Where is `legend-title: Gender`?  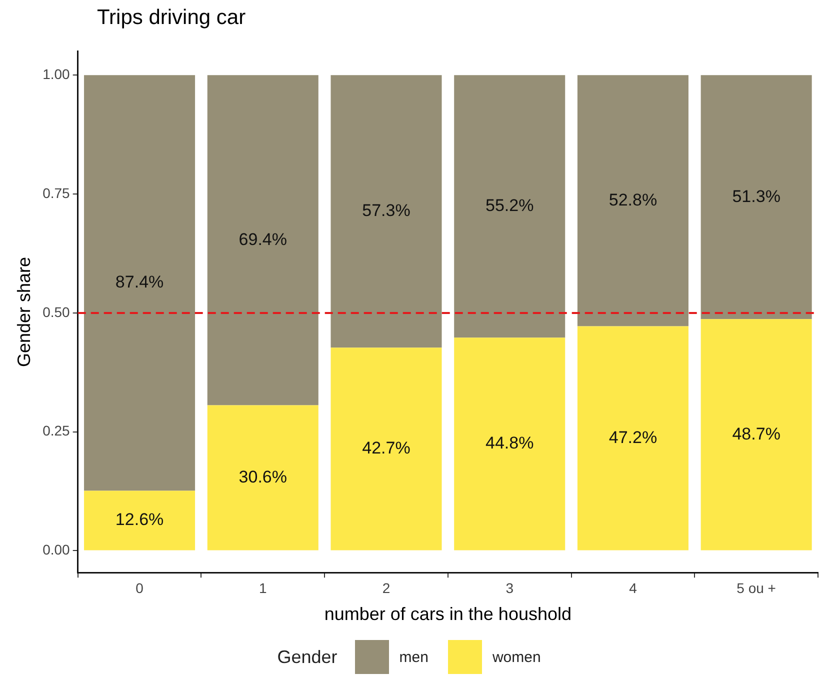
legend-title: Gender is located at coordinates (307, 657).